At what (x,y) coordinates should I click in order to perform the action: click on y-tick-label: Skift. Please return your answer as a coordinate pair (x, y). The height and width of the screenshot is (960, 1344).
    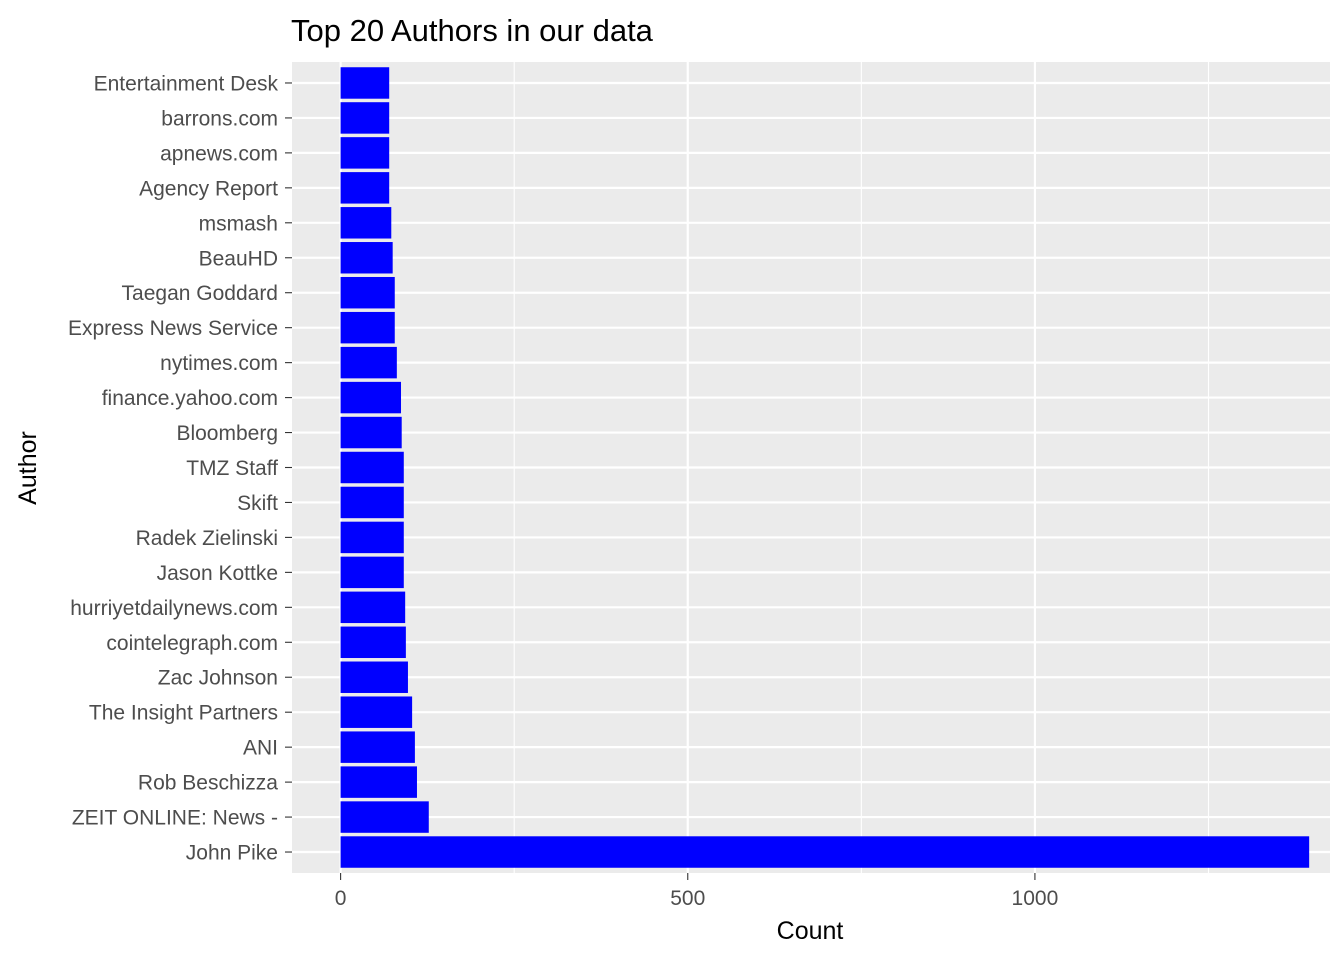
    Looking at the image, I should click on (257, 503).